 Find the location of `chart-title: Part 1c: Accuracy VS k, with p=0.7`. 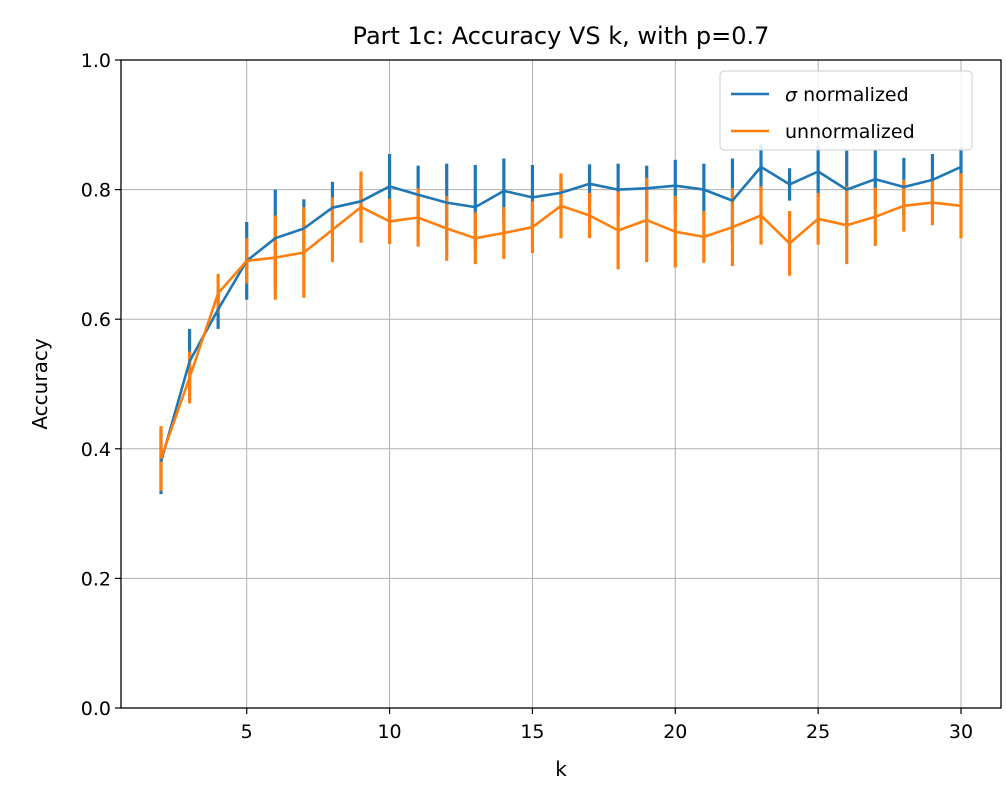

chart-title: Part 1c: Accuracy VS k, with p=0.7 is located at coordinates (561, 36).